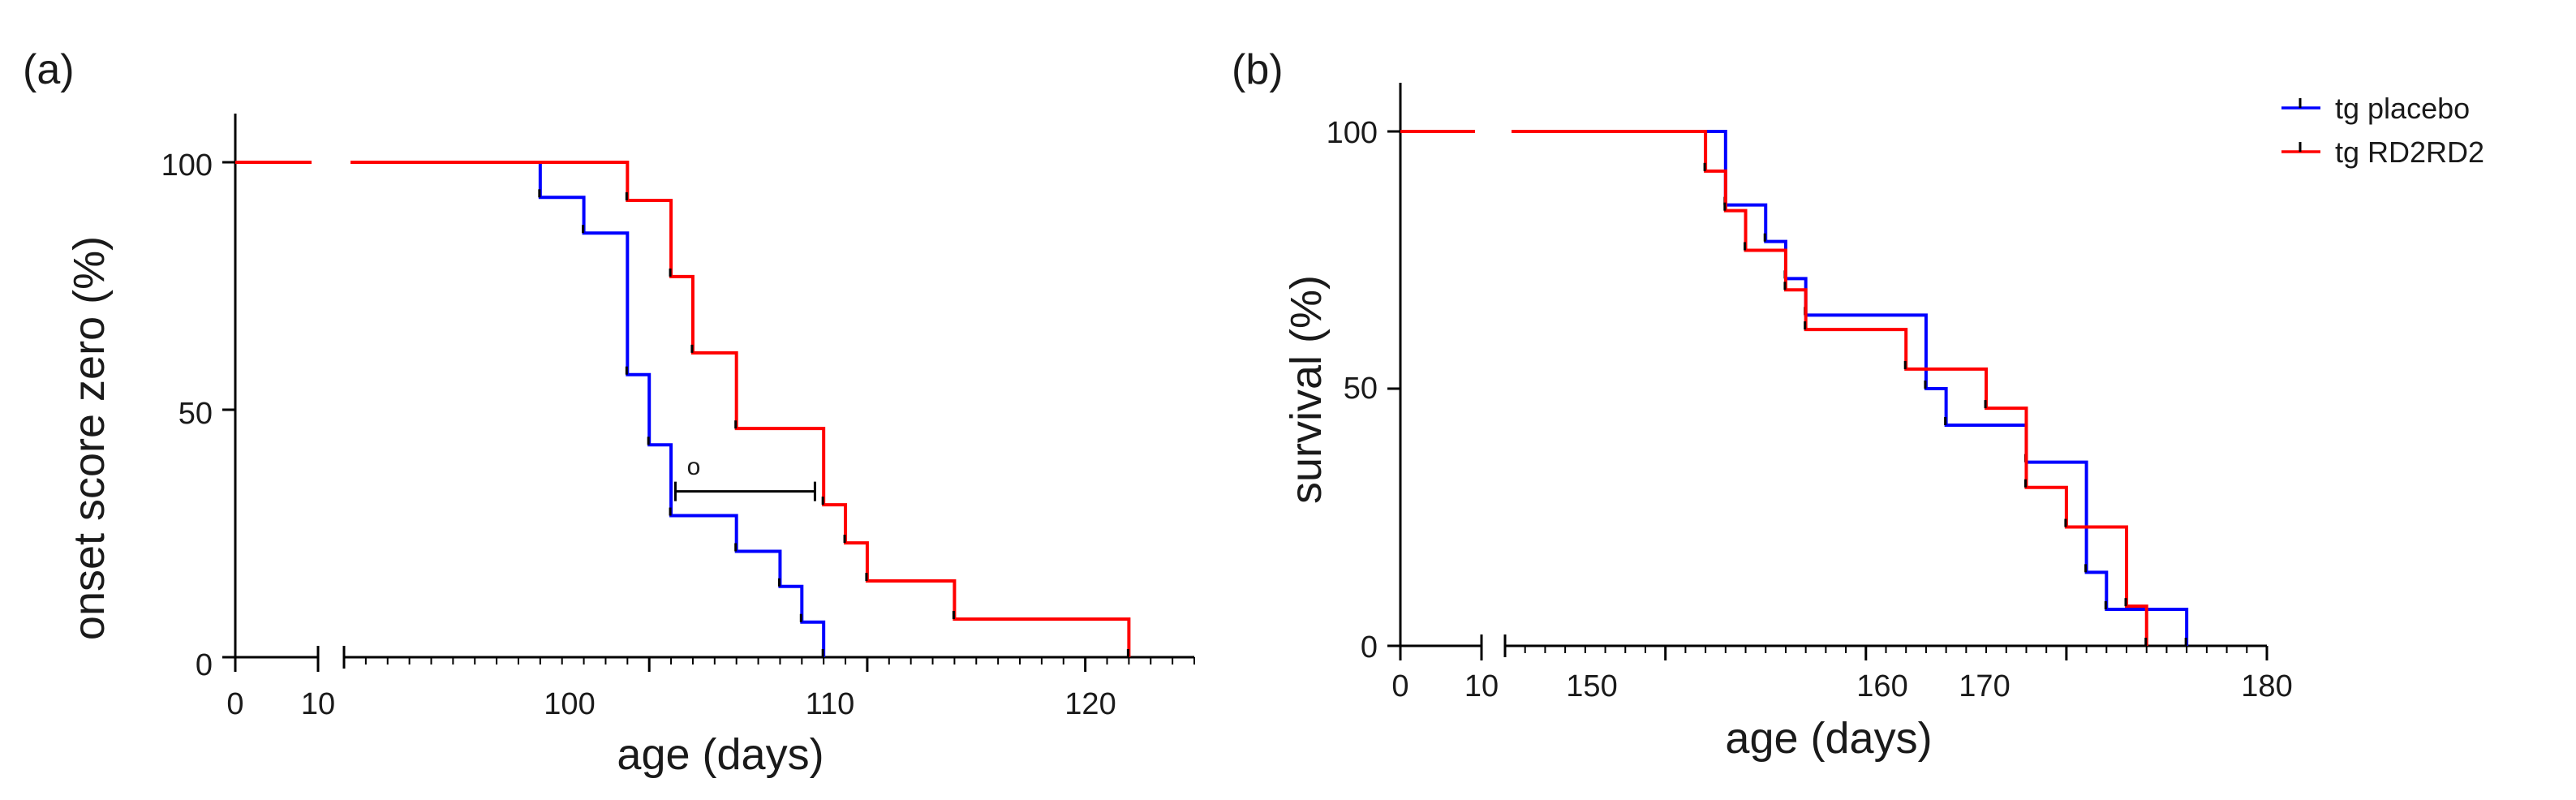 This screenshot has height=800, width=2576. I want to click on panel-label-a: (a), so click(49, 69).